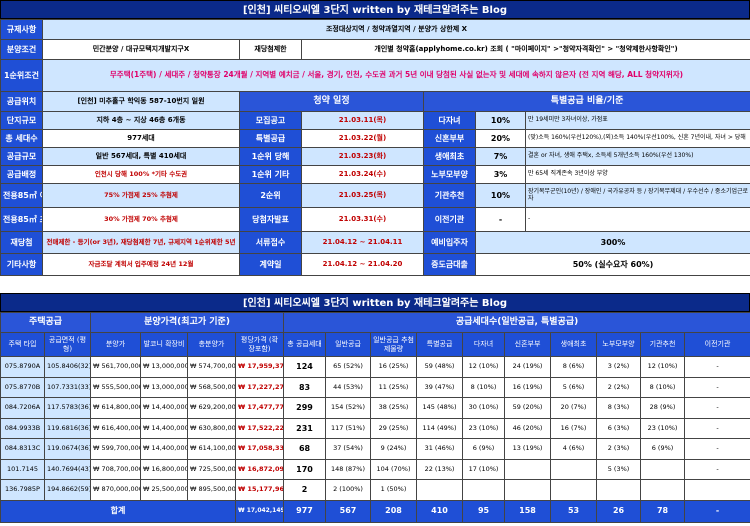  I want to click on schedule-header: 청약 일정, so click(331, 101).